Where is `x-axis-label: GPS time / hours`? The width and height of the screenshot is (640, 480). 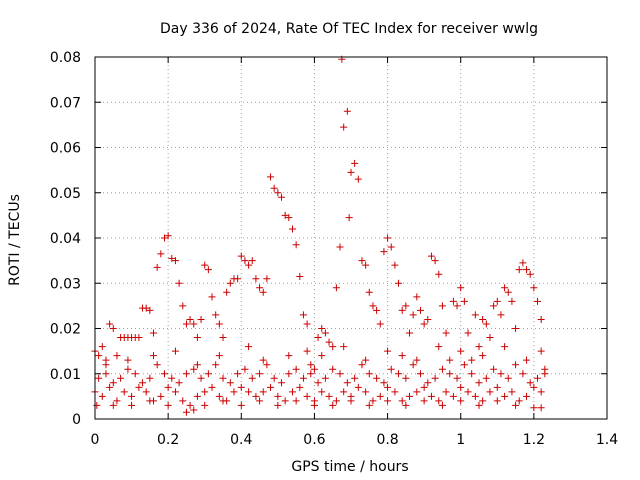 x-axis-label: GPS time / hours is located at coordinates (349, 467).